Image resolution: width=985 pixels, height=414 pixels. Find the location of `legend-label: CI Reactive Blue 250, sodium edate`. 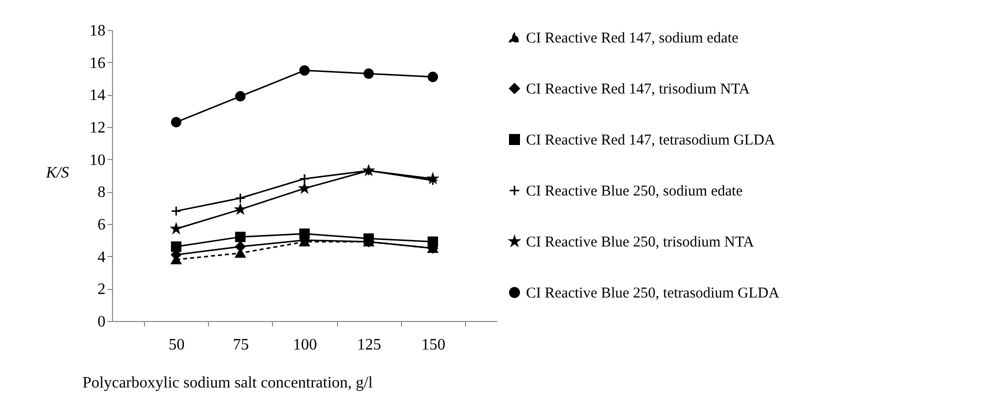

legend-label: CI Reactive Blue 250, sodium edate is located at coordinates (634, 192).